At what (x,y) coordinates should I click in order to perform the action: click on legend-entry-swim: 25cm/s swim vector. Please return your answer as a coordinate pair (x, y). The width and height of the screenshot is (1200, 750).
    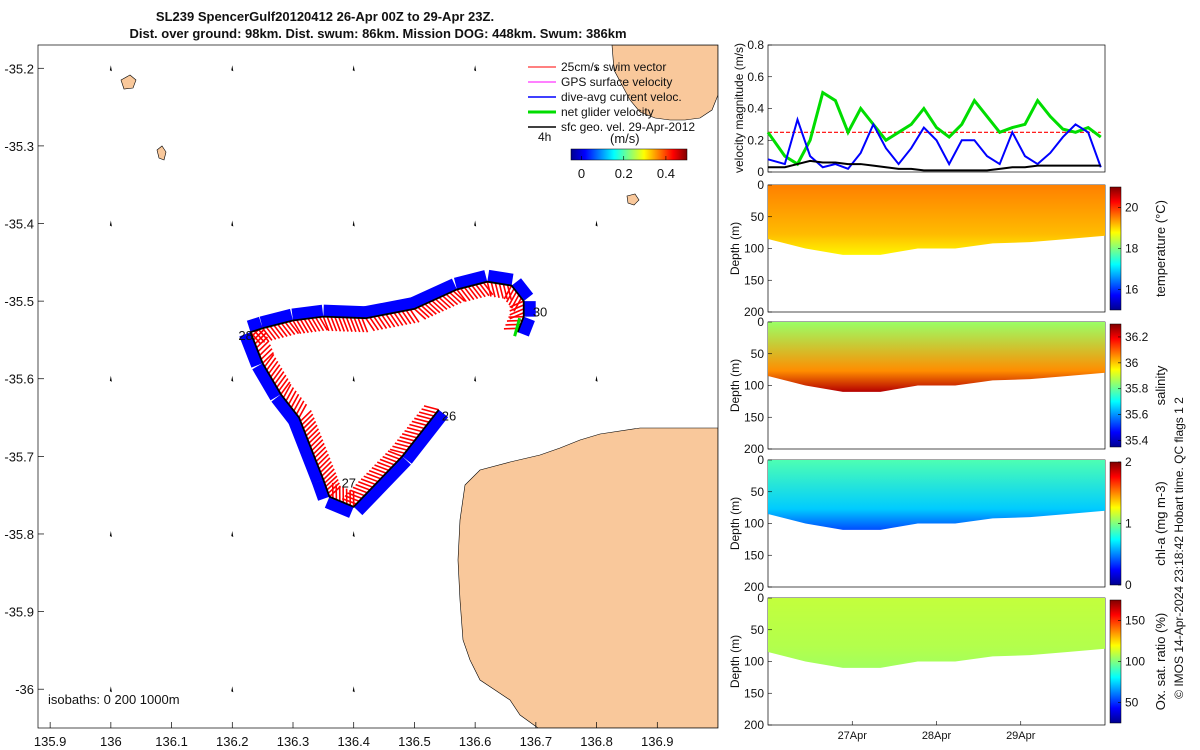
    Looking at the image, I should click on (613, 67).